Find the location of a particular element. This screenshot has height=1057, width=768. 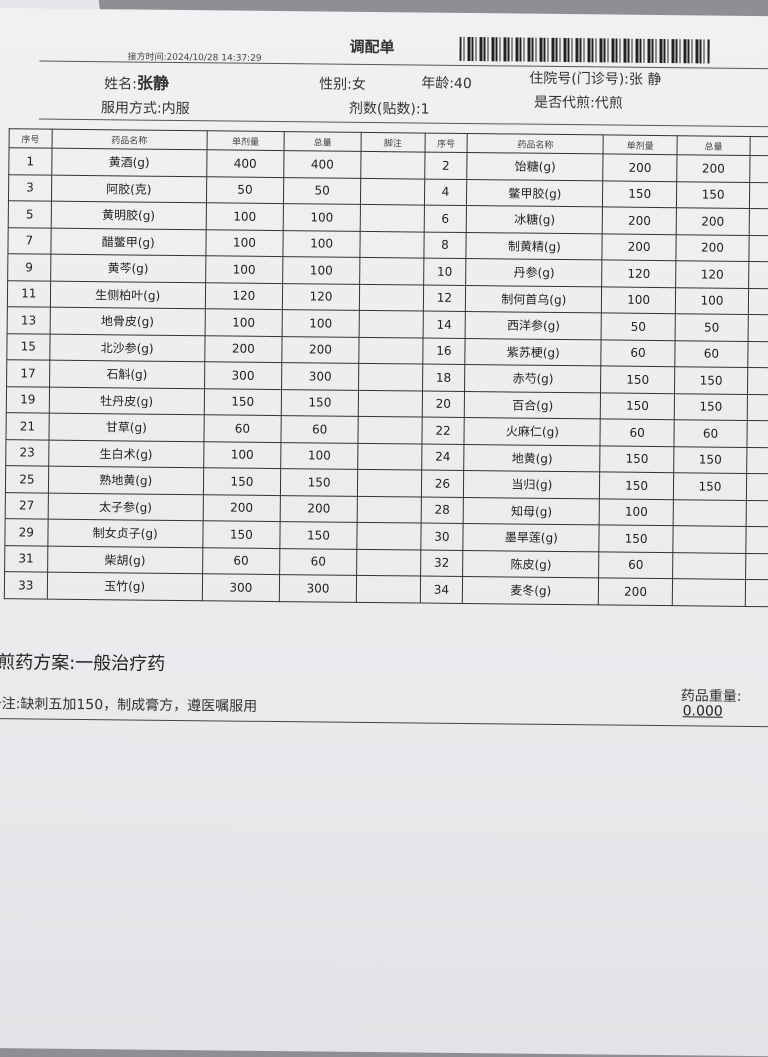

single-dose: 300 is located at coordinates (241, 587).